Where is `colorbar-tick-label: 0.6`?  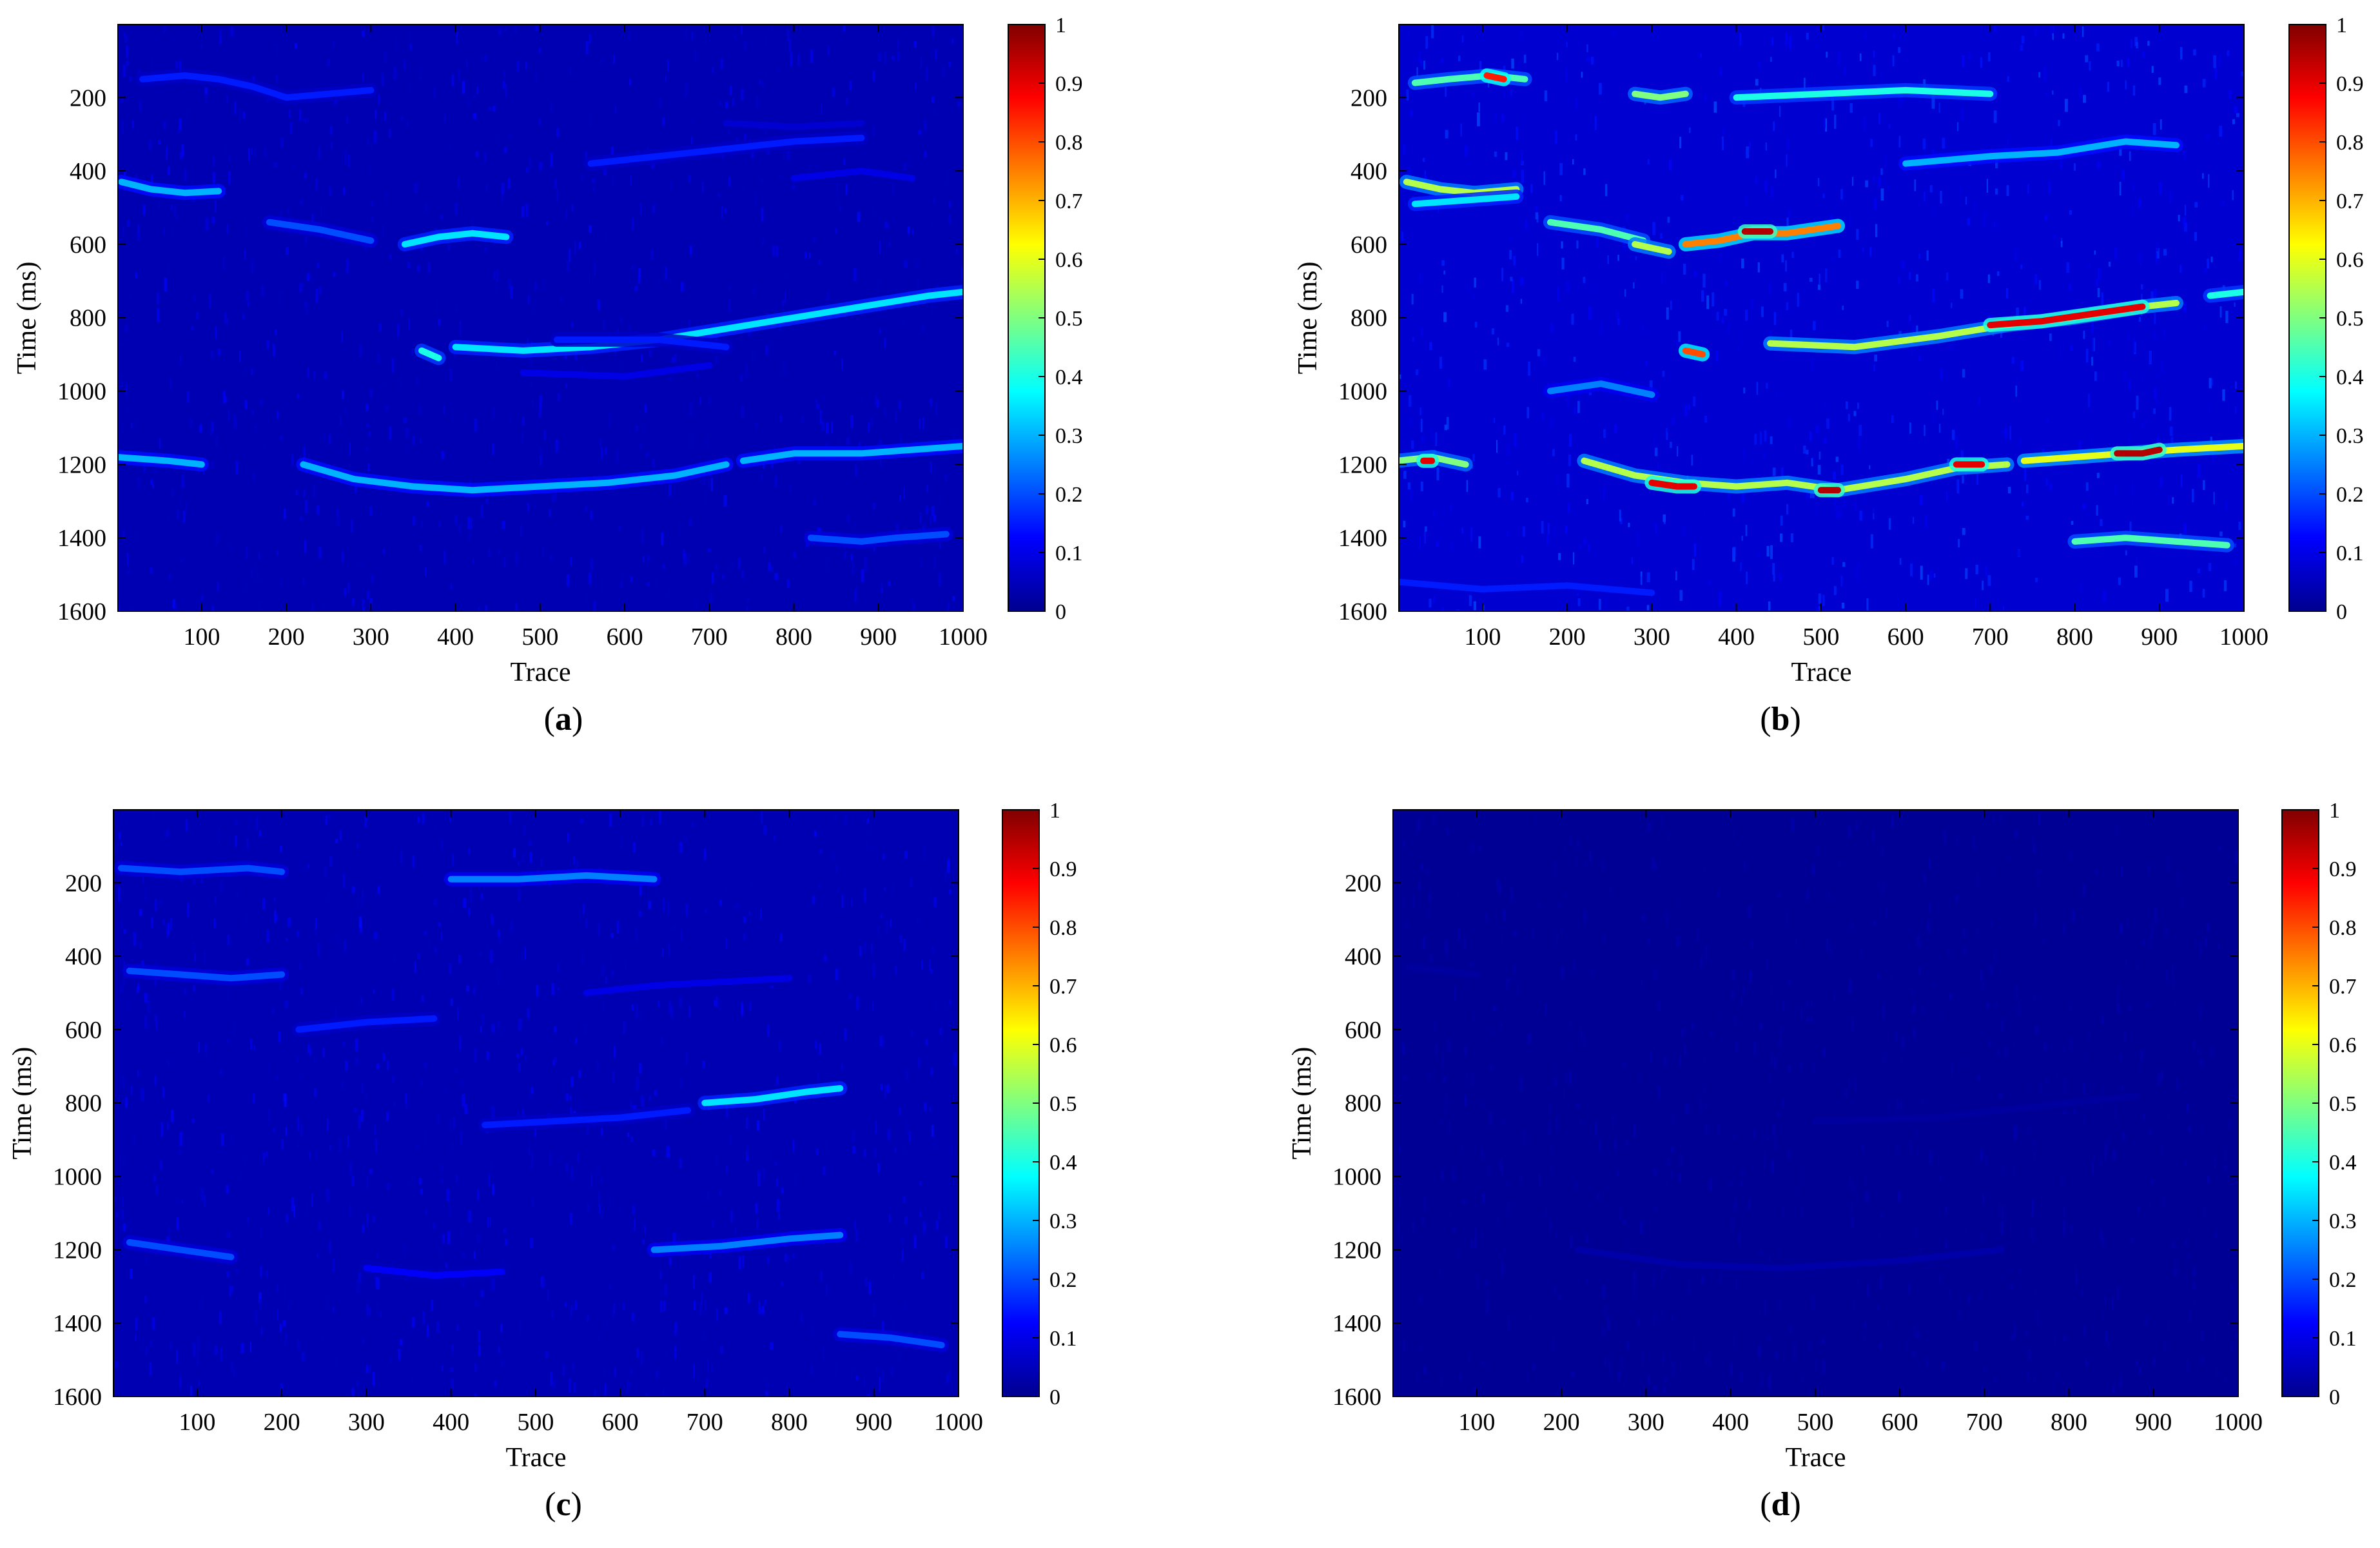
colorbar-tick-label: 0.6 is located at coordinates (1063, 1045).